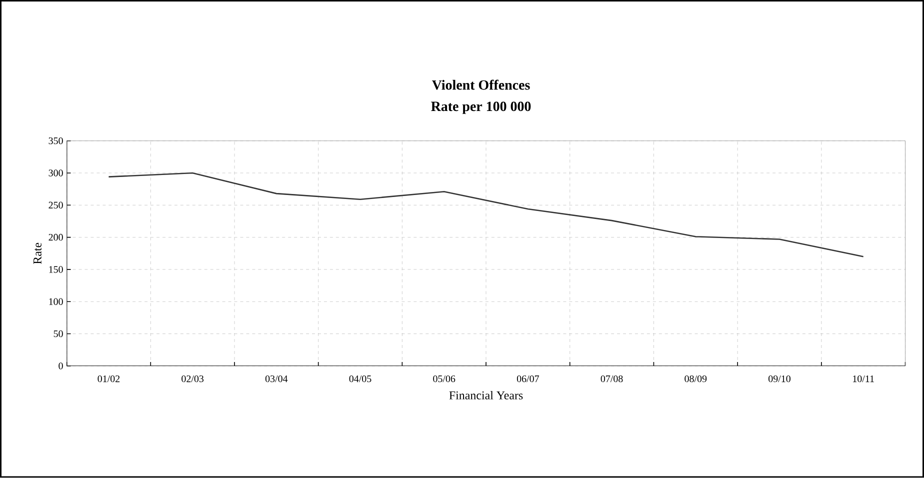 The width and height of the screenshot is (924, 478). Describe the element at coordinates (486, 215) in the screenshot. I see `line-series` at that location.